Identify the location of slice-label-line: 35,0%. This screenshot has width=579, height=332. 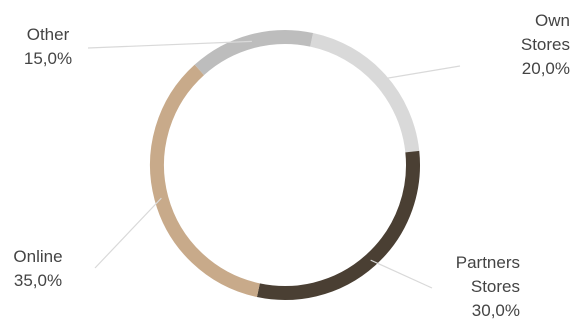
(38, 280).